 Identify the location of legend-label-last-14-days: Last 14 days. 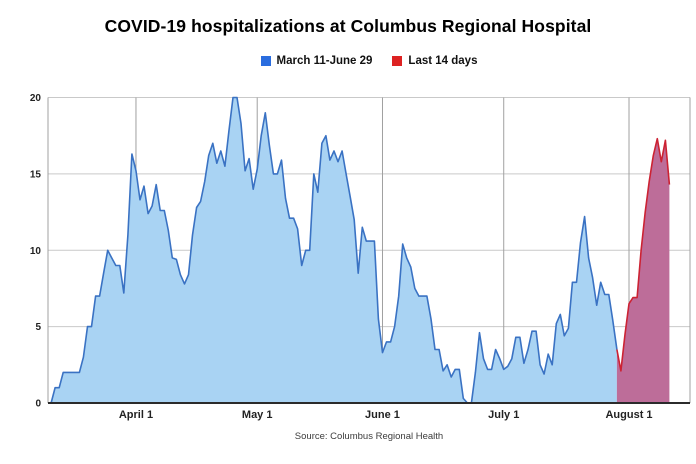
(443, 61).